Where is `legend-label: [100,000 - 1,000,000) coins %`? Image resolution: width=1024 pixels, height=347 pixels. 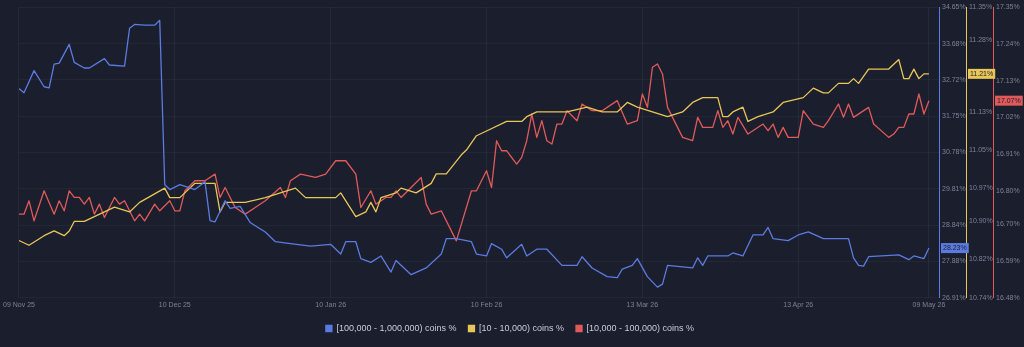 legend-label: [100,000 - 1,000,000) coins % is located at coordinates (396, 327).